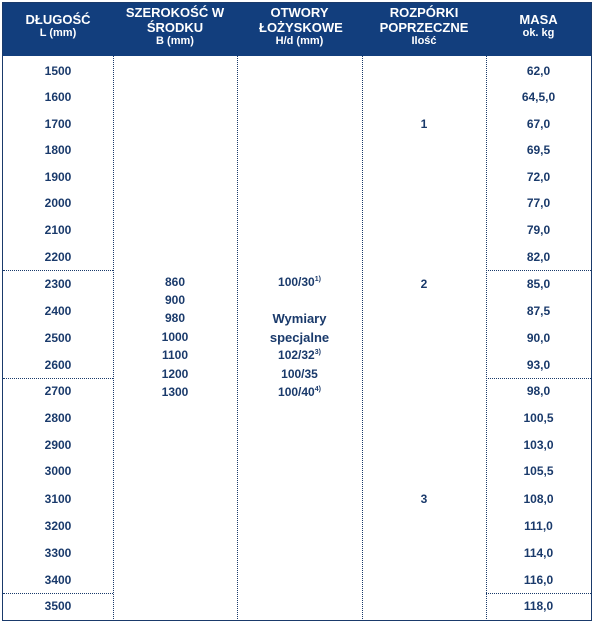 This screenshot has height=625, width=596. Describe the element at coordinates (424, 499) in the screenshot. I see `spacer-count: 3` at that location.